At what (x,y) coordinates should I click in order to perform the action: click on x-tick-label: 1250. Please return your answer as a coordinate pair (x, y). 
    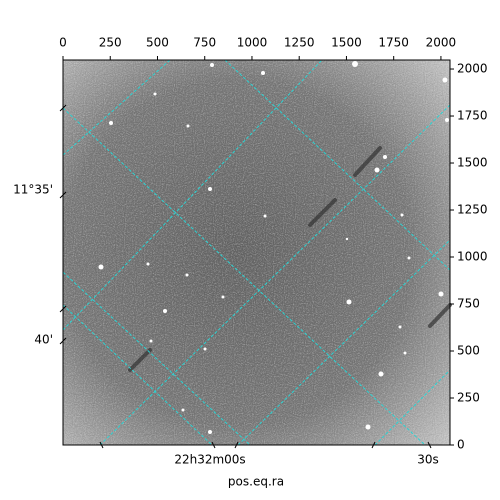
    Looking at the image, I should click on (299, 43).